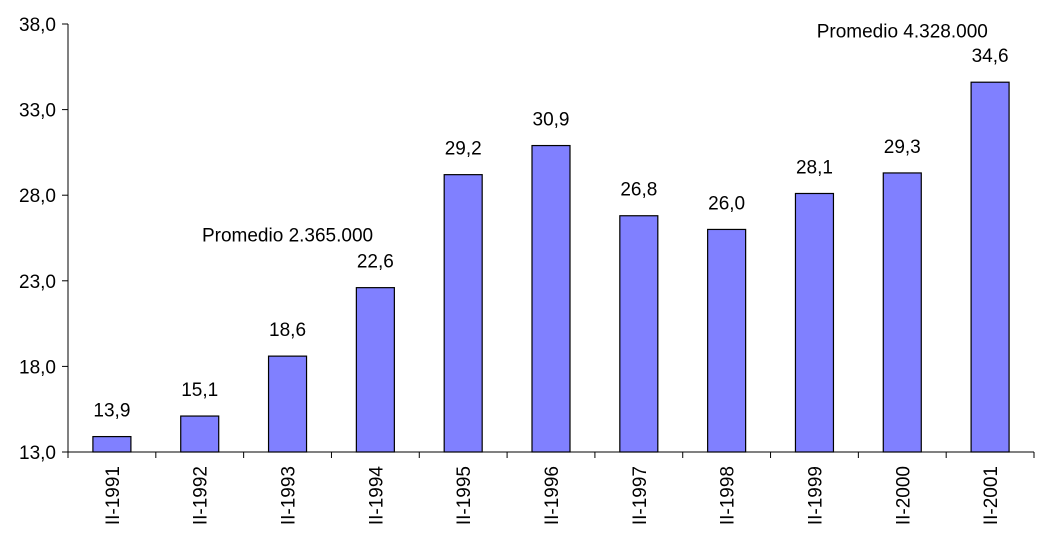  What do you see at coordinates (728, 495) in the screenshot?
I see `x-tick-label: II-1998` at bounding box center [728, 495].